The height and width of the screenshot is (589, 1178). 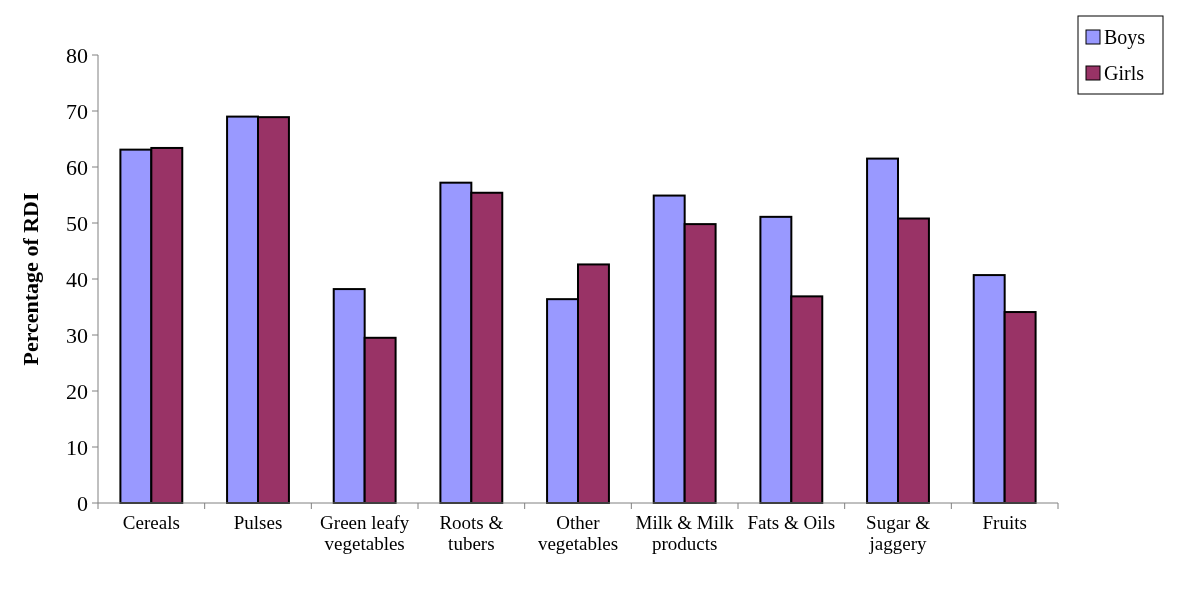 What do you see at coordinates (471, 533) in the screenshot?
I see `x-tick-label: Roots & tubers` at bounding box center [471, 533].